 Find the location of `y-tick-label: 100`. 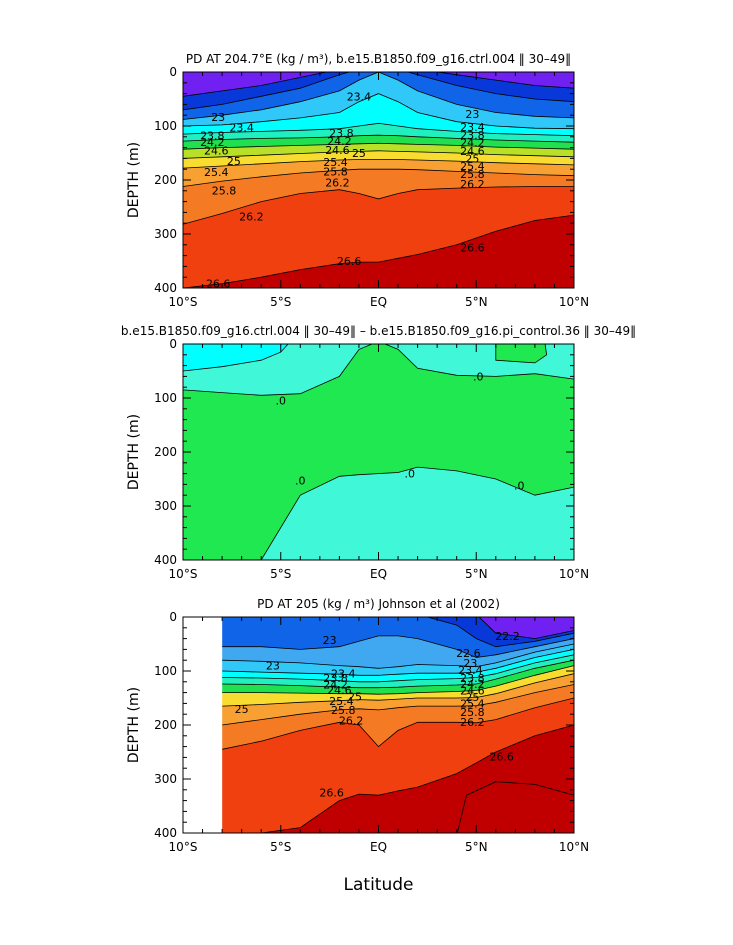

y-tick-label: 100 is located at coordinates (165, 671).